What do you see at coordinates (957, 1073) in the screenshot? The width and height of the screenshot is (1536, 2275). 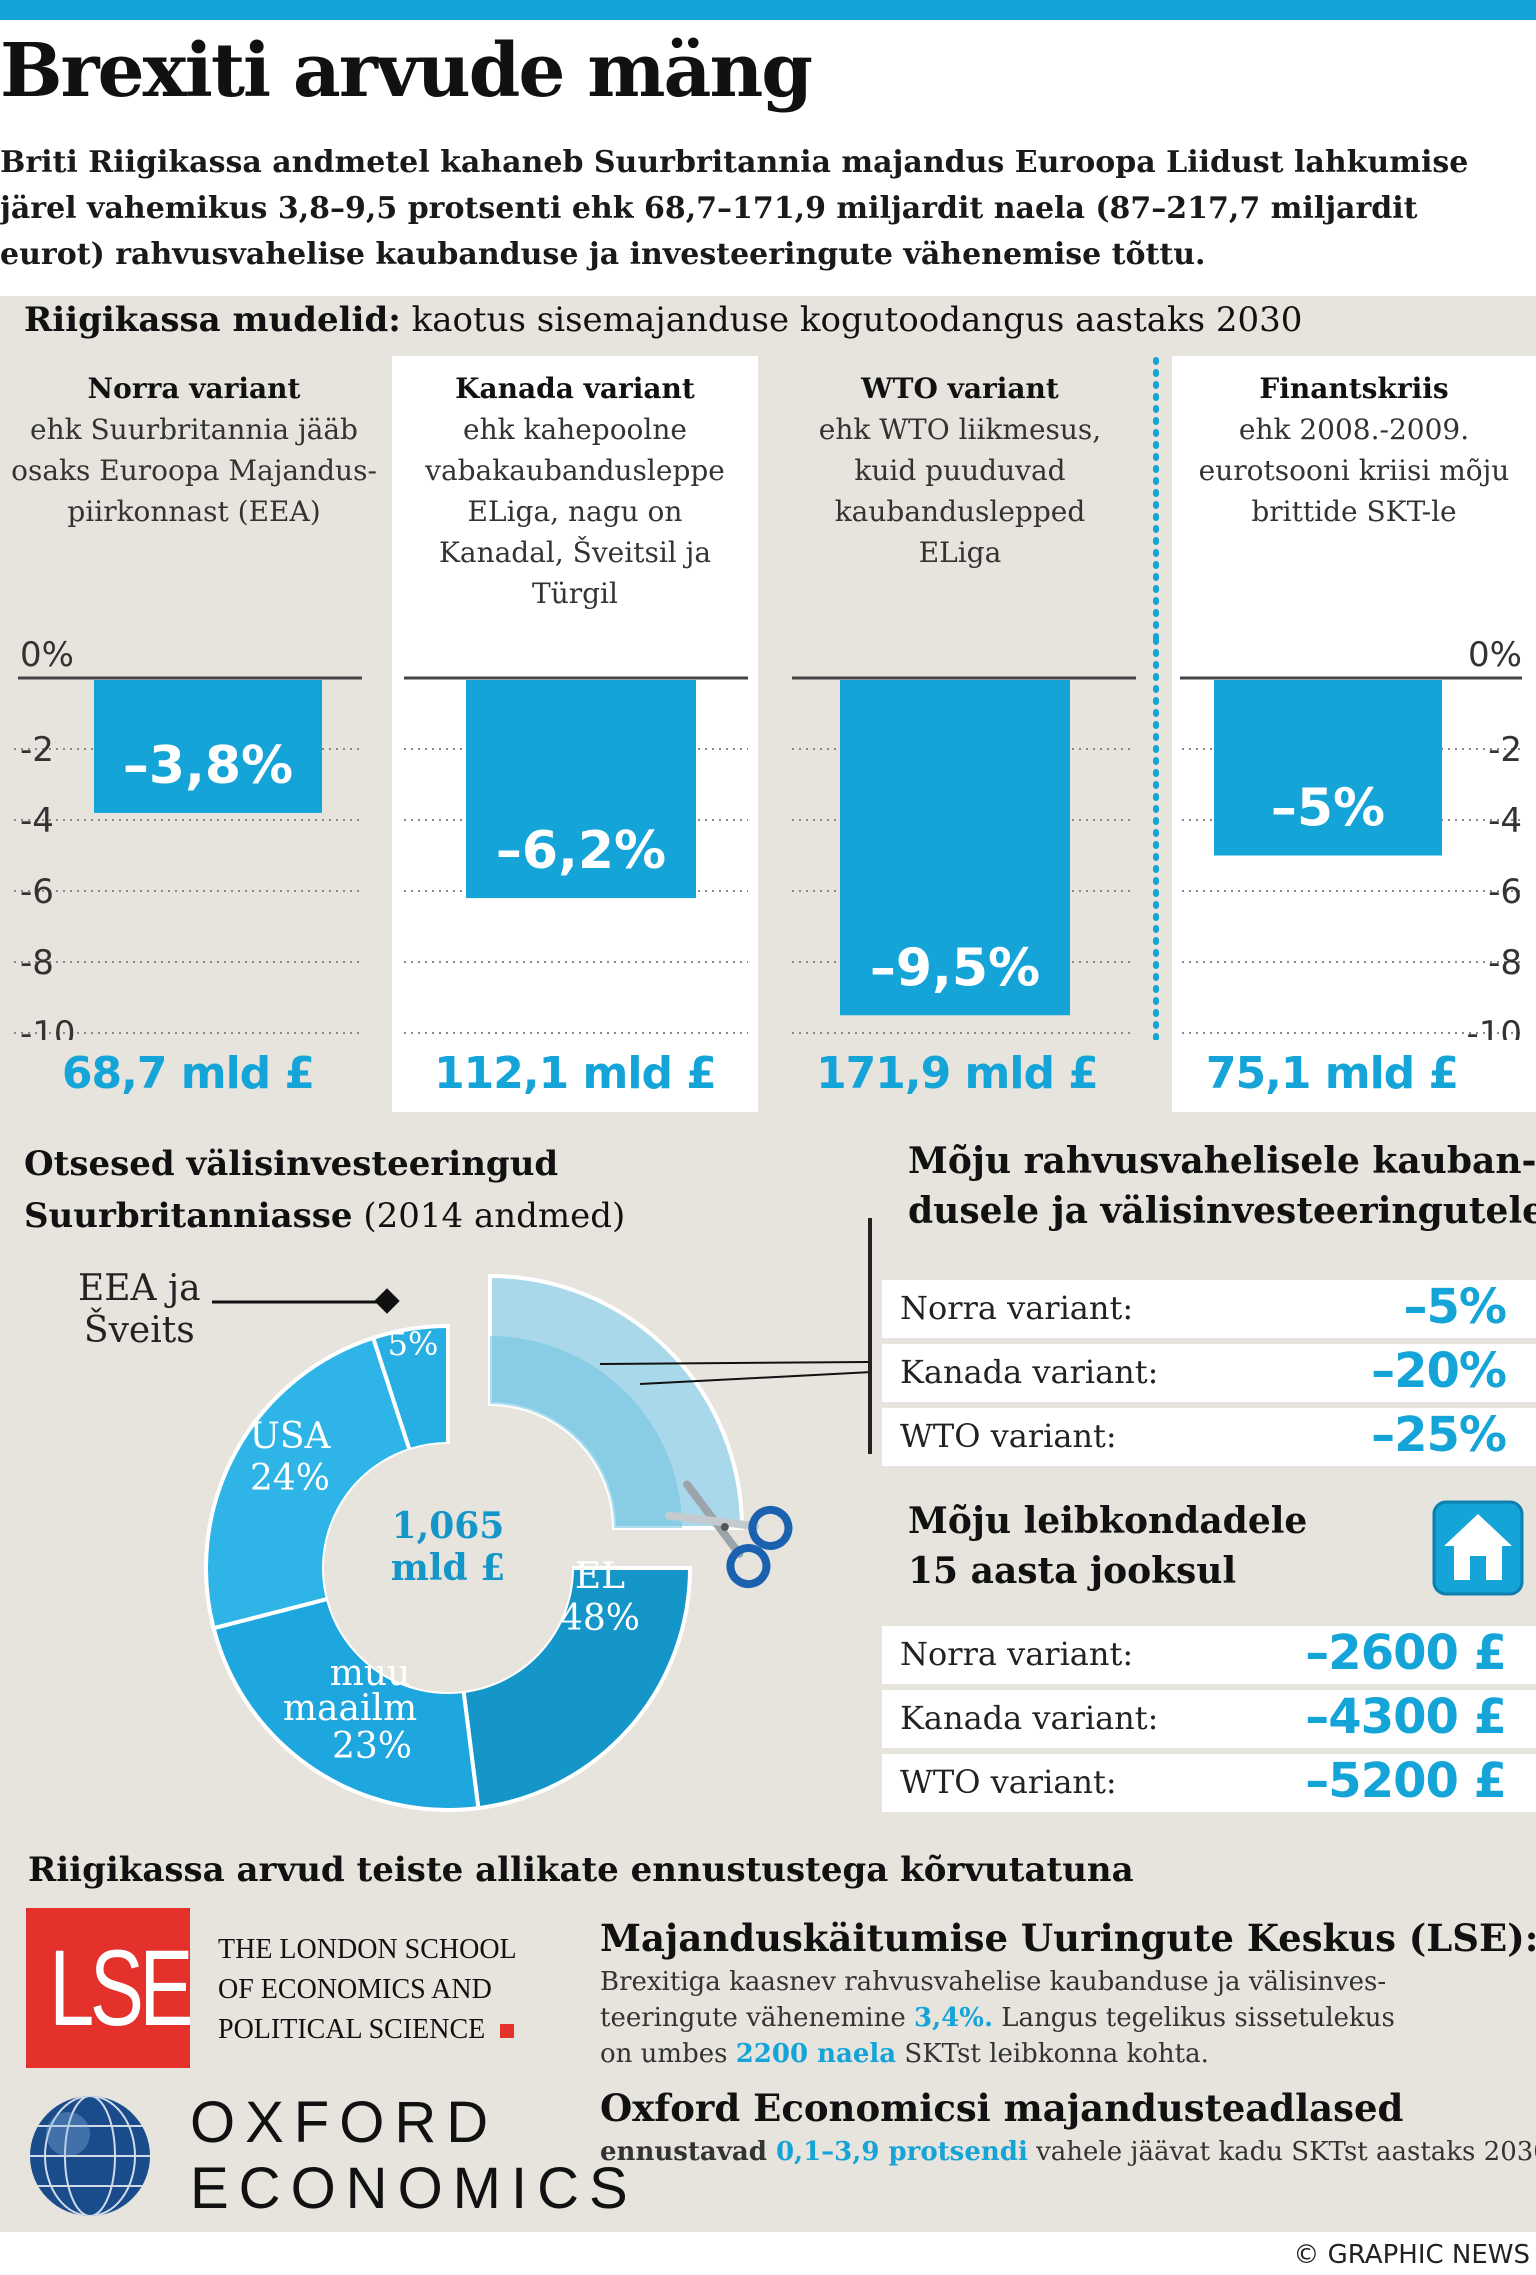 I see `amount-wto: 171,9 mld £` at bounding box center [957, 1073].